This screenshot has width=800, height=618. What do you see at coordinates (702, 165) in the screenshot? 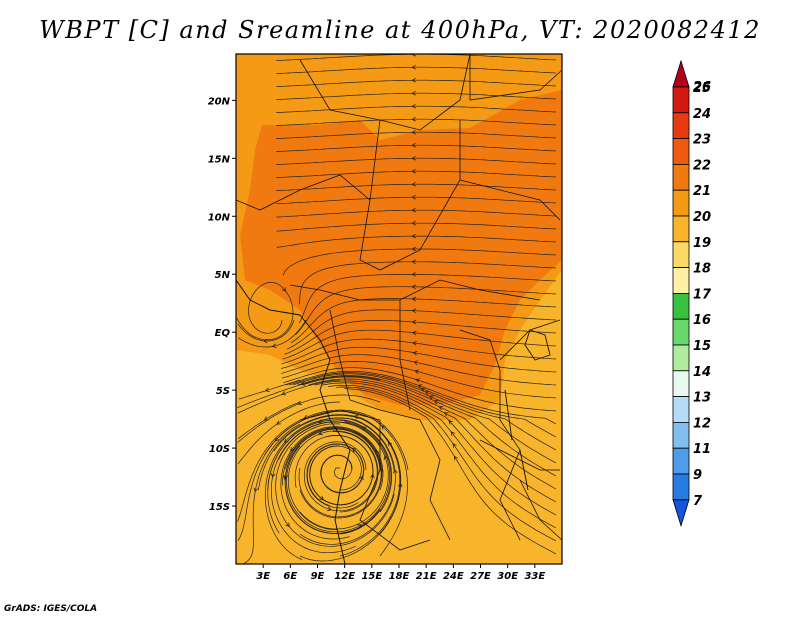
I see `colorbar-label: 22` at bounding box center [702, 165].